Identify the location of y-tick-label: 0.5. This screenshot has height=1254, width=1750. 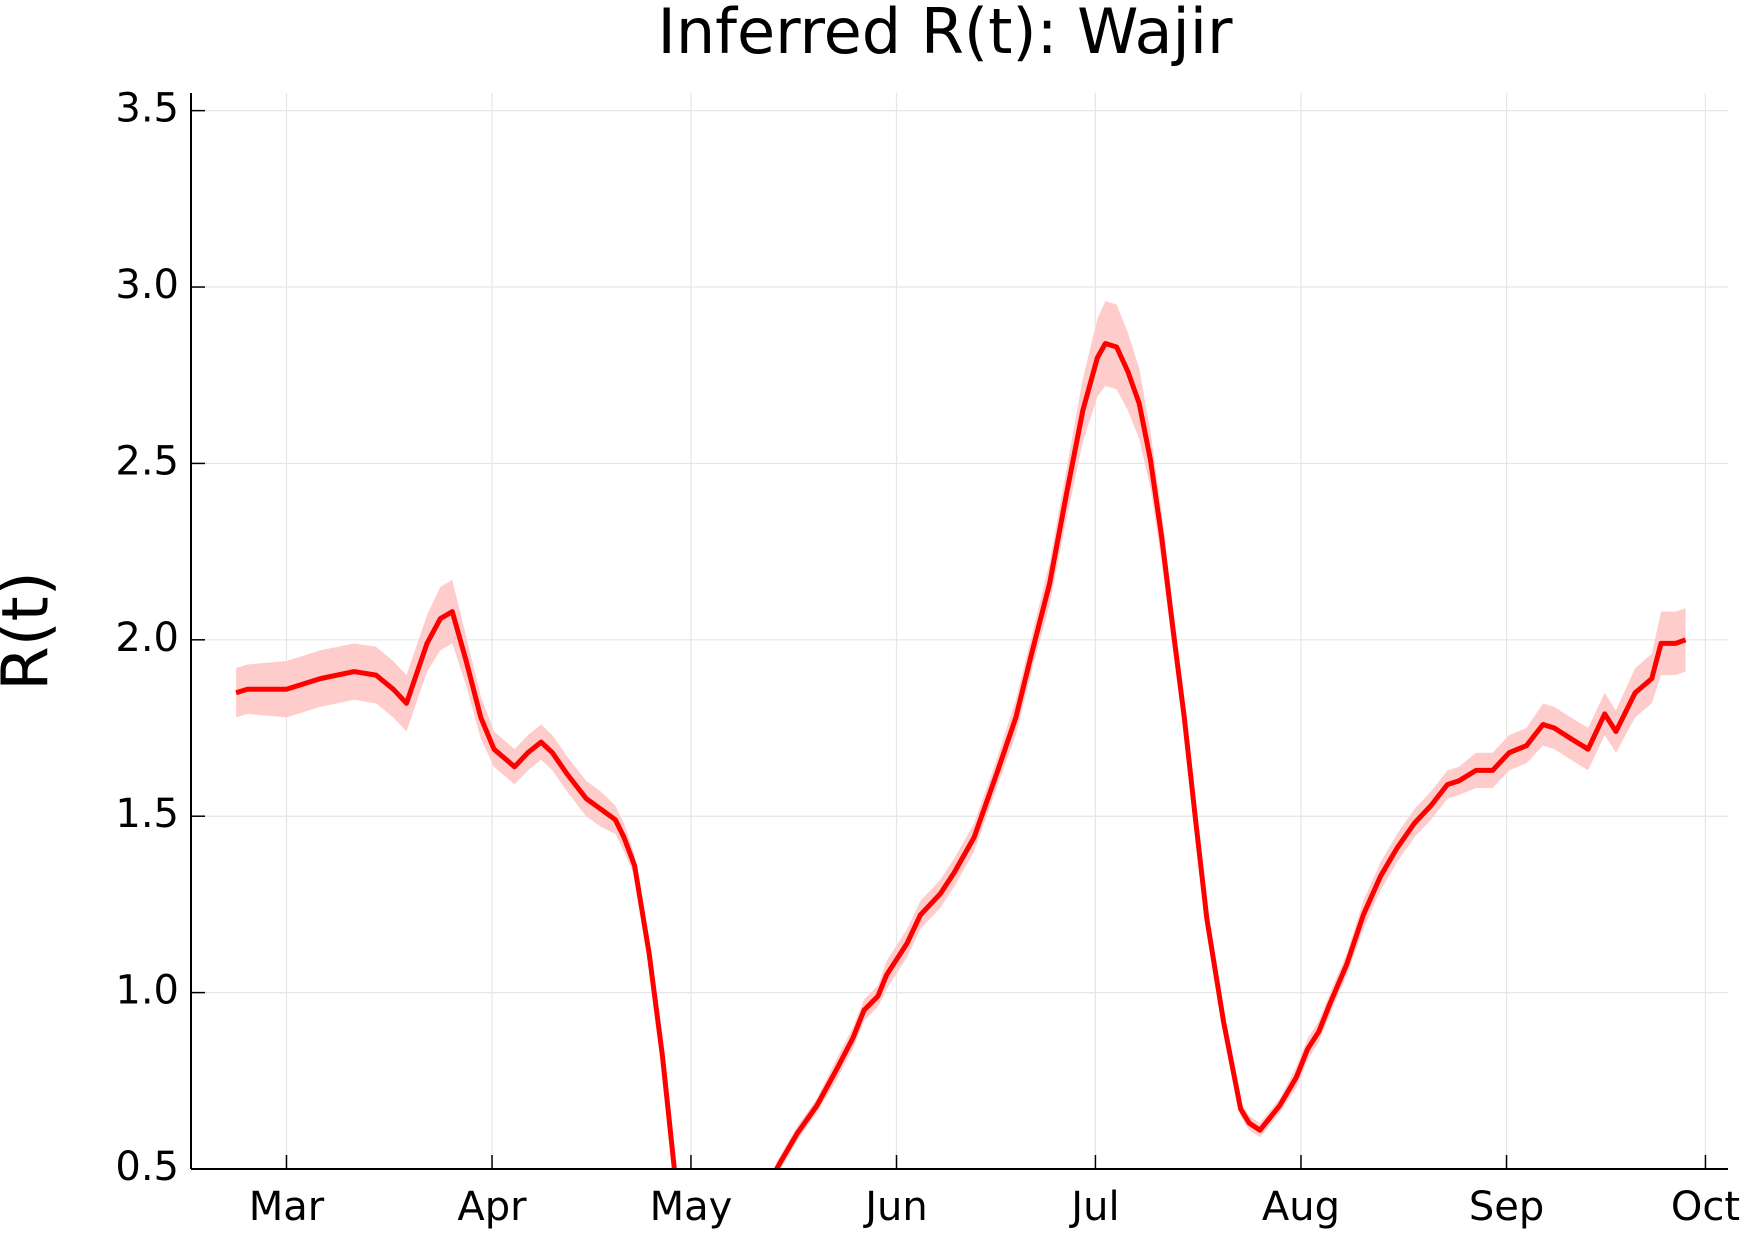
(147, 1167).